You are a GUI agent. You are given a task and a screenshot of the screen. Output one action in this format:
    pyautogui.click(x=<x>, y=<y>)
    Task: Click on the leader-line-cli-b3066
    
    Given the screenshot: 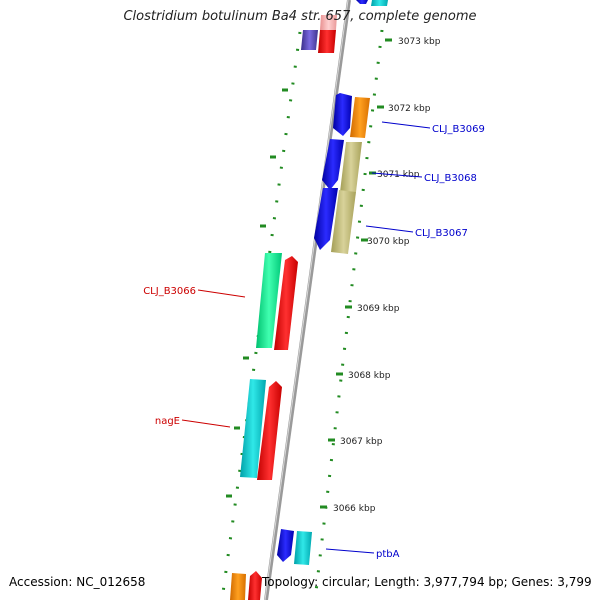 What is the action you would take?
    pyautogui.click(x=221, y=293)
    